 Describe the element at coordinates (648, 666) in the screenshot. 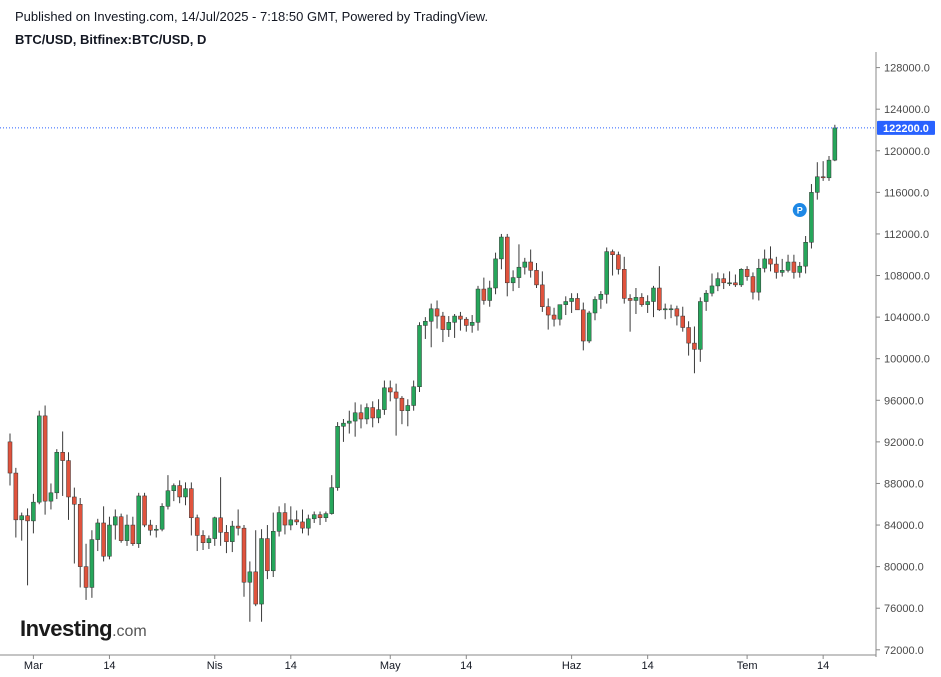

I see `x-tick-label: 14` at that location.